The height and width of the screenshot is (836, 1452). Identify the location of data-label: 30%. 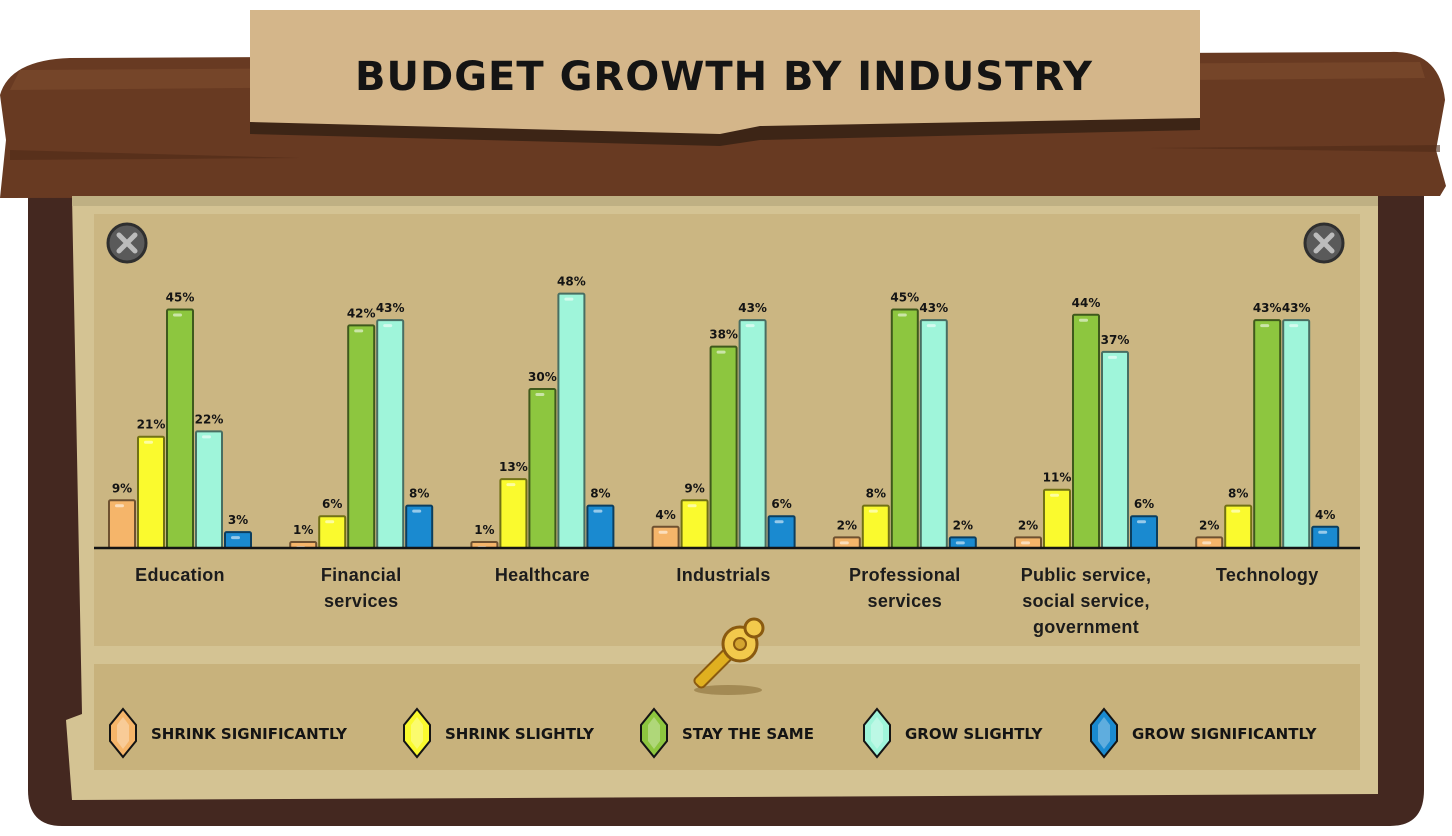
(542, 377).